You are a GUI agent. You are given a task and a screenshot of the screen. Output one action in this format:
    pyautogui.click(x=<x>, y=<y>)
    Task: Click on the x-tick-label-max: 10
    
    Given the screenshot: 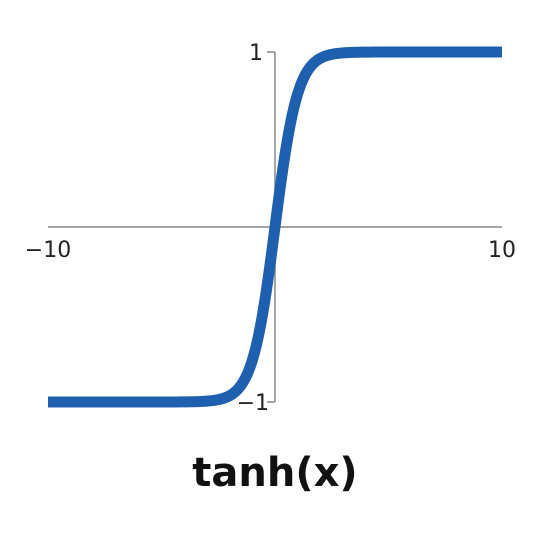 What is the action you would take?
    pyautogui.click(x=502, y=250)
    